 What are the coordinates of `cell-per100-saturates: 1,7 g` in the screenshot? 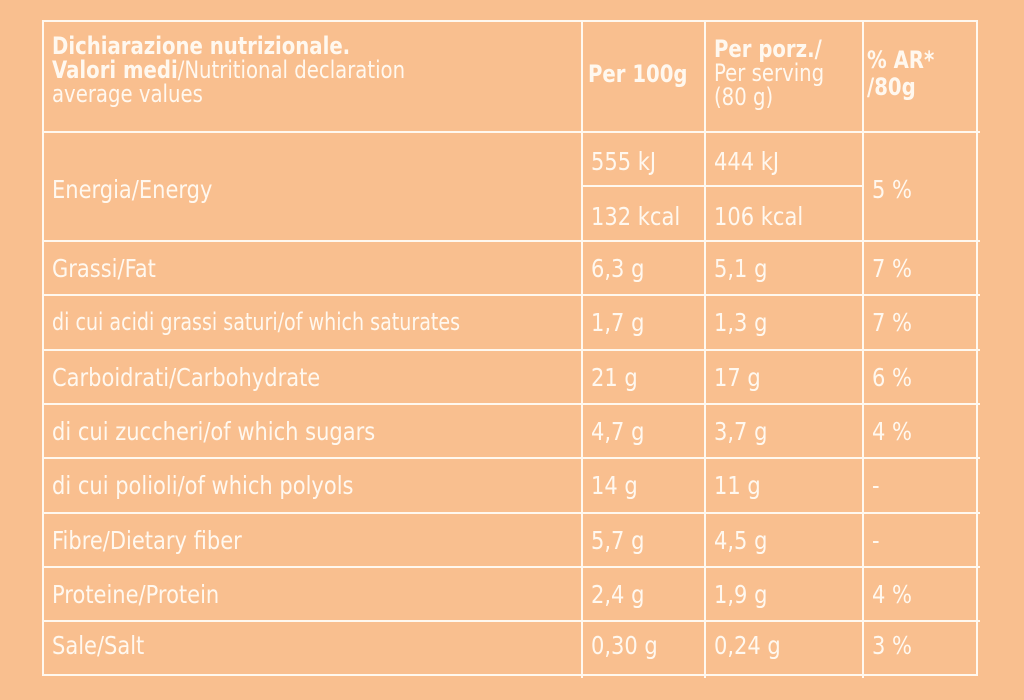 It's located at (618, 322).